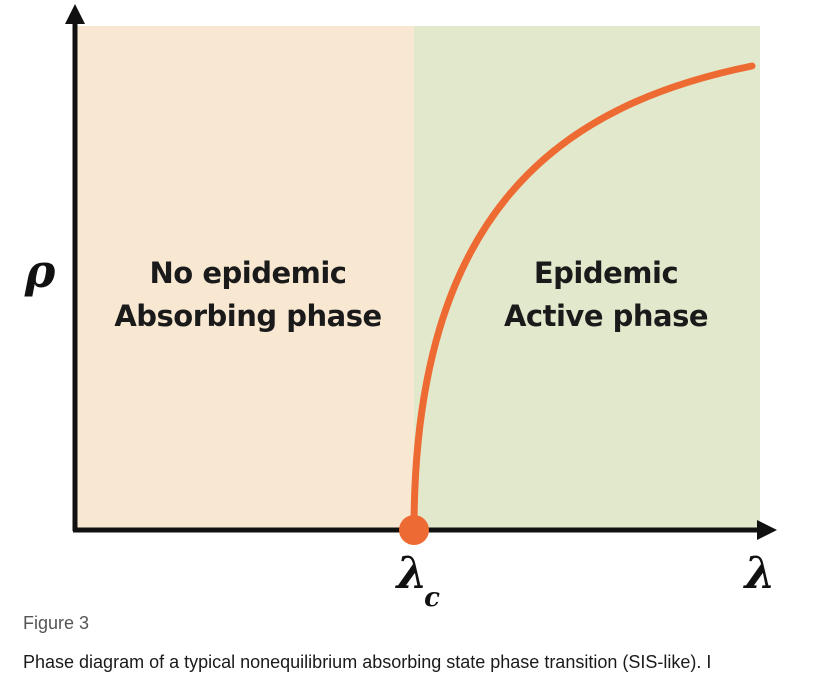 This screenshot has height=690, width=823. Describe the element at coordinates (759, 573) in the screenshot. I see `x-axis-label: λ` at that location.